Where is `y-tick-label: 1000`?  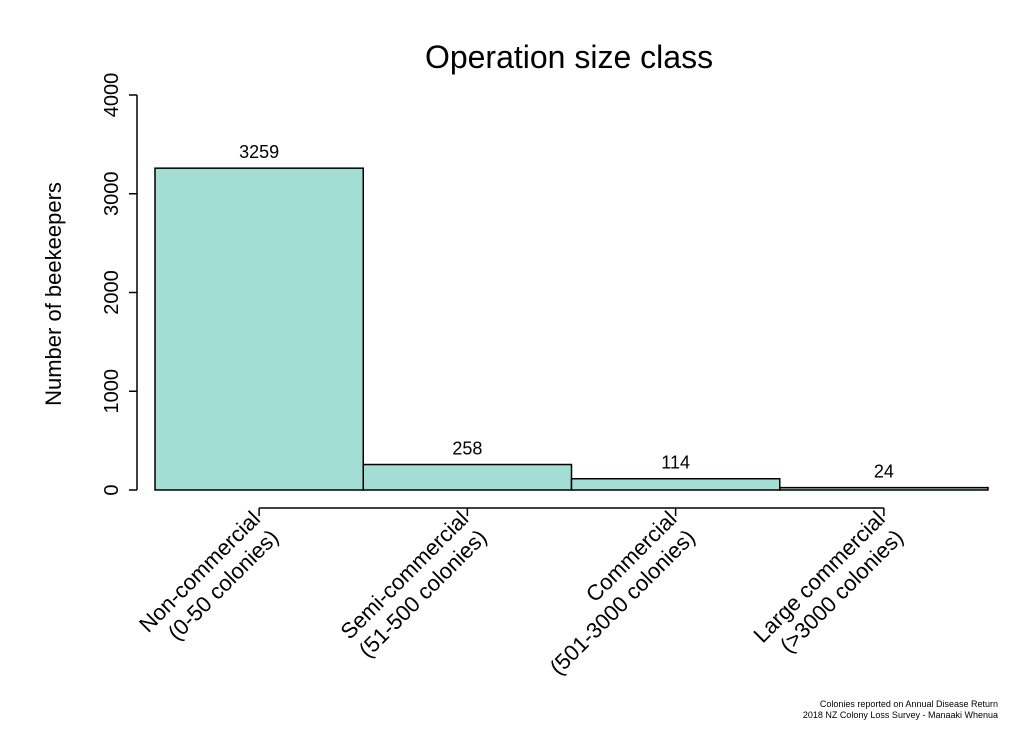
y-tick-label: 1000 is located at coordinates (112, 391).